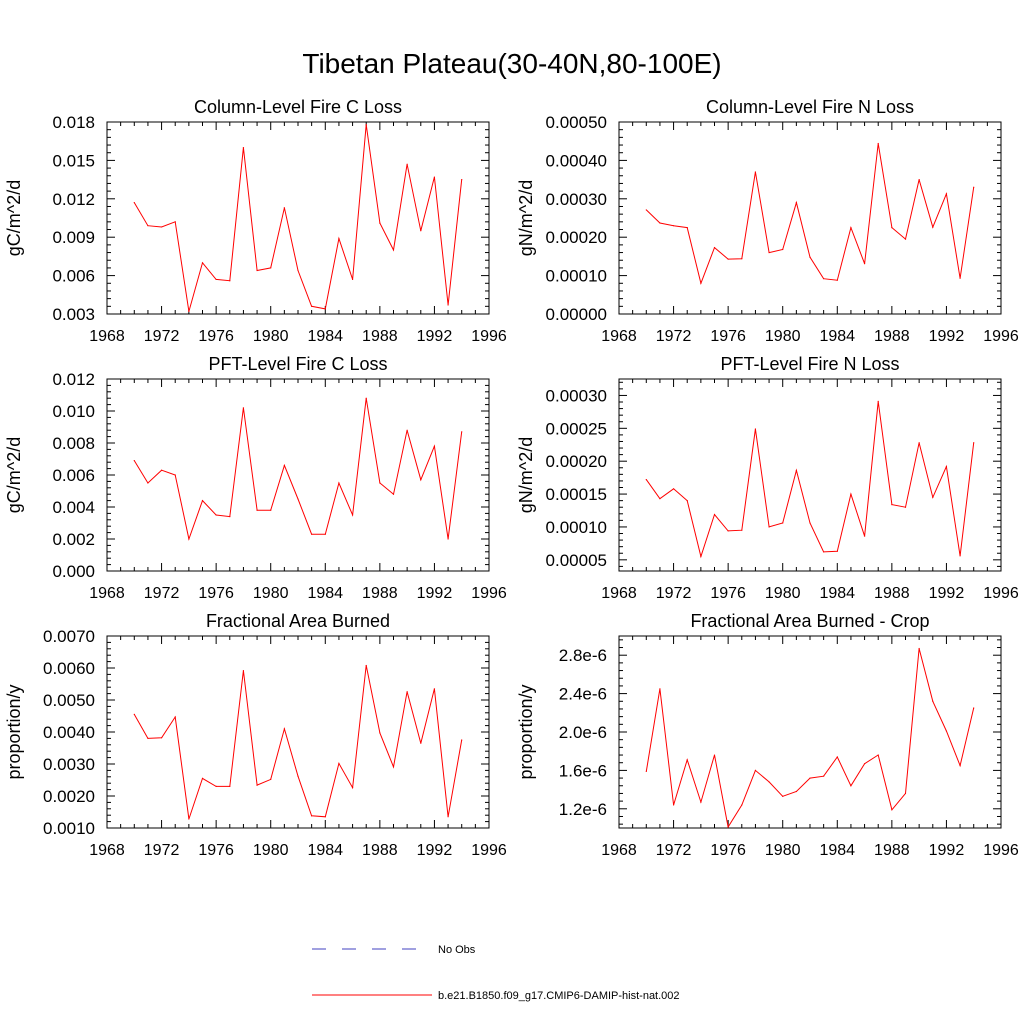  What do you see at coordinates (298, 107) in the screenshot?
I see `panel-title: Column-Level Fire C Loss` at bounding box center [298, 107].